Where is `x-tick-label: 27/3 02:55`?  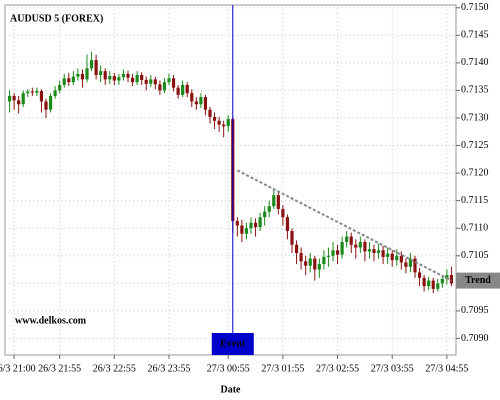
x-tick-label: 27/3 02:55 is located at coordinates (337, 368).